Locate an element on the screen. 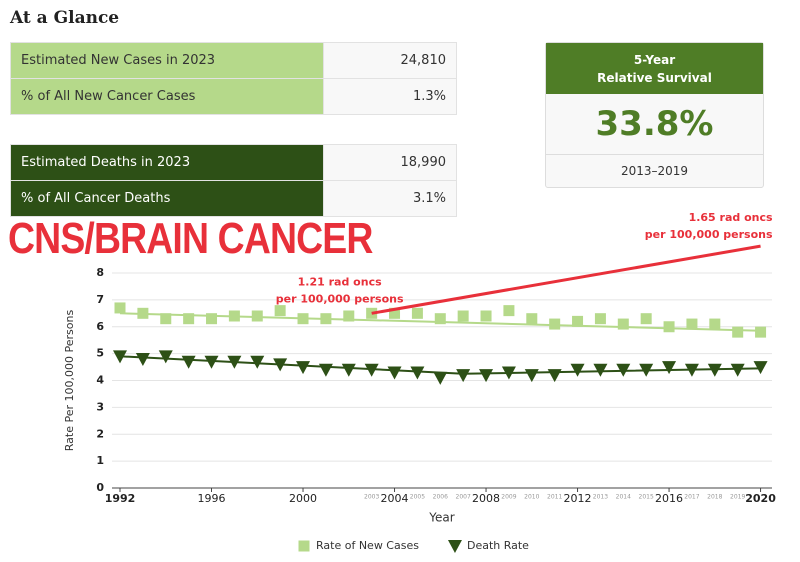 This screenshot has width=800, height=562. y-axis-label: Rate Per 100,000 Persons is located at coordinates (69, 381).